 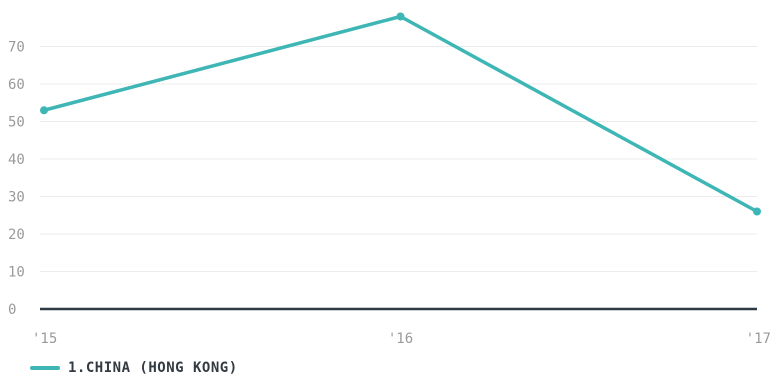 What do you see at coordinates (44, 339) in the screenshot?
I see `x-tick-label: '15` at bounding box center [44, 339].